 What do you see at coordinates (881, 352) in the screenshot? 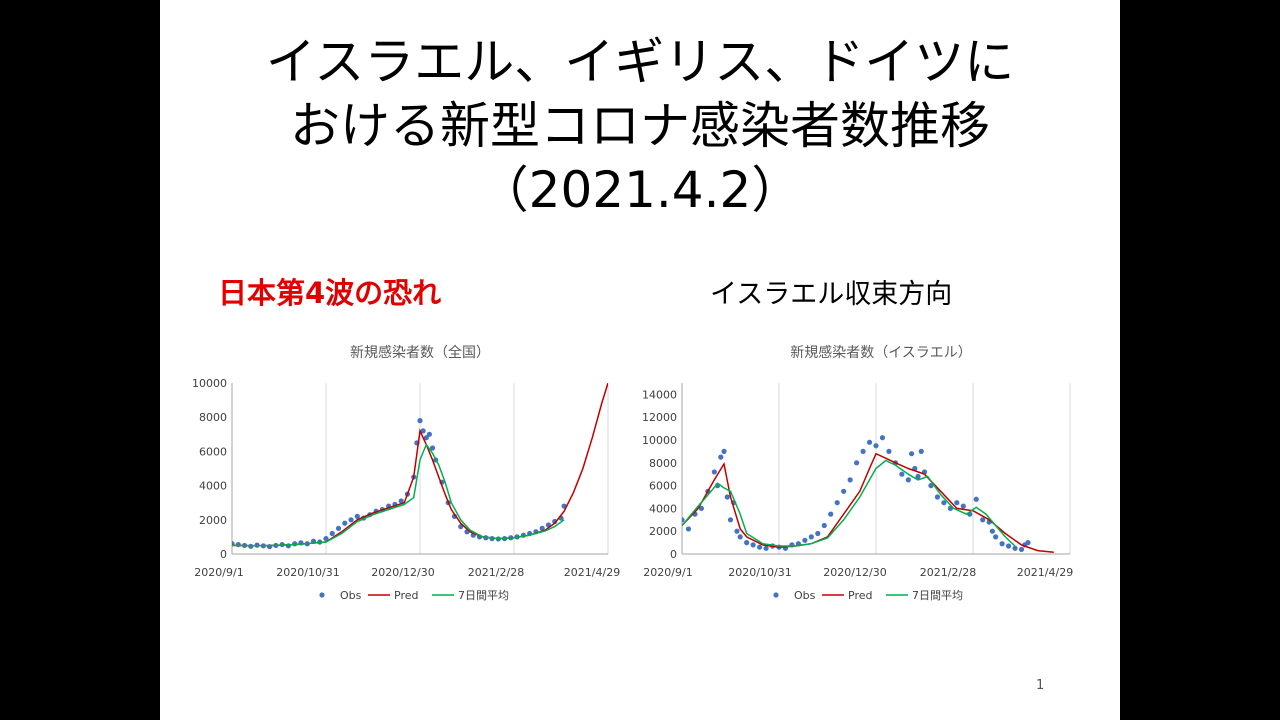
I see `chart-title: 新規感染者数（イスラエル）` at bounding box center [881, 352].